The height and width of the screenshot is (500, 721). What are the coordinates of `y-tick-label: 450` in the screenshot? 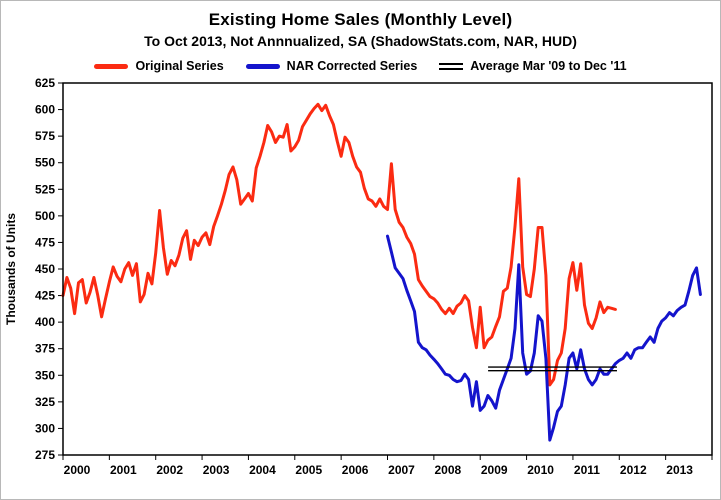 It's located at (45, 269).